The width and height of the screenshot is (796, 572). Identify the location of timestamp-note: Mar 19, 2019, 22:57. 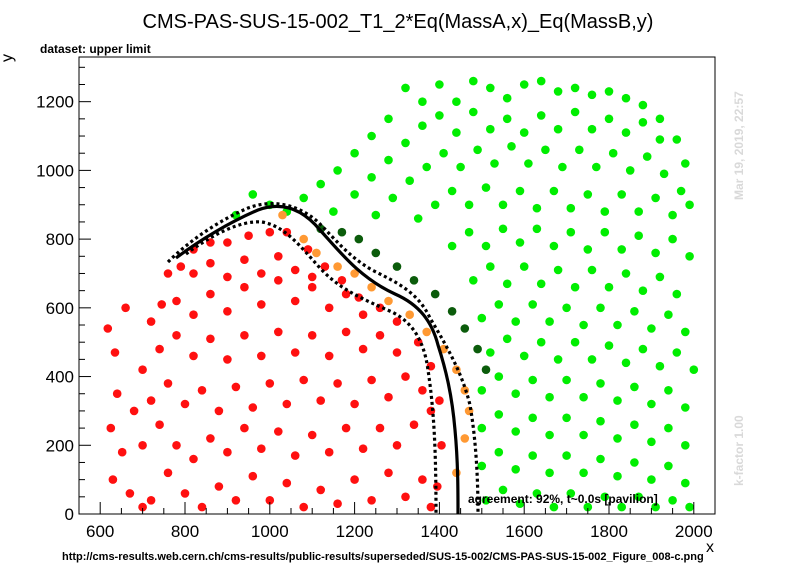
(739, 145).